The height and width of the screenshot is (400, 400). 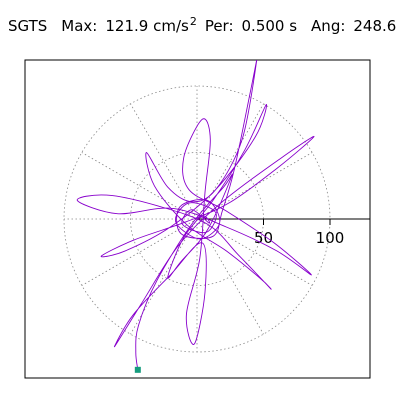 I want to click on angle-value: 248.6, so click(x=375, y=26).